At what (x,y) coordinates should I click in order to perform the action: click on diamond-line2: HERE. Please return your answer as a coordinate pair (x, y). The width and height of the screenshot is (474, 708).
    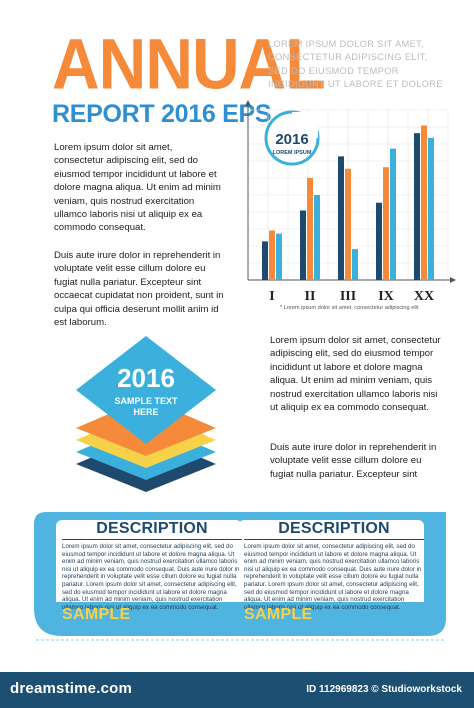
    Looking at the image, I should click on (145, 412).